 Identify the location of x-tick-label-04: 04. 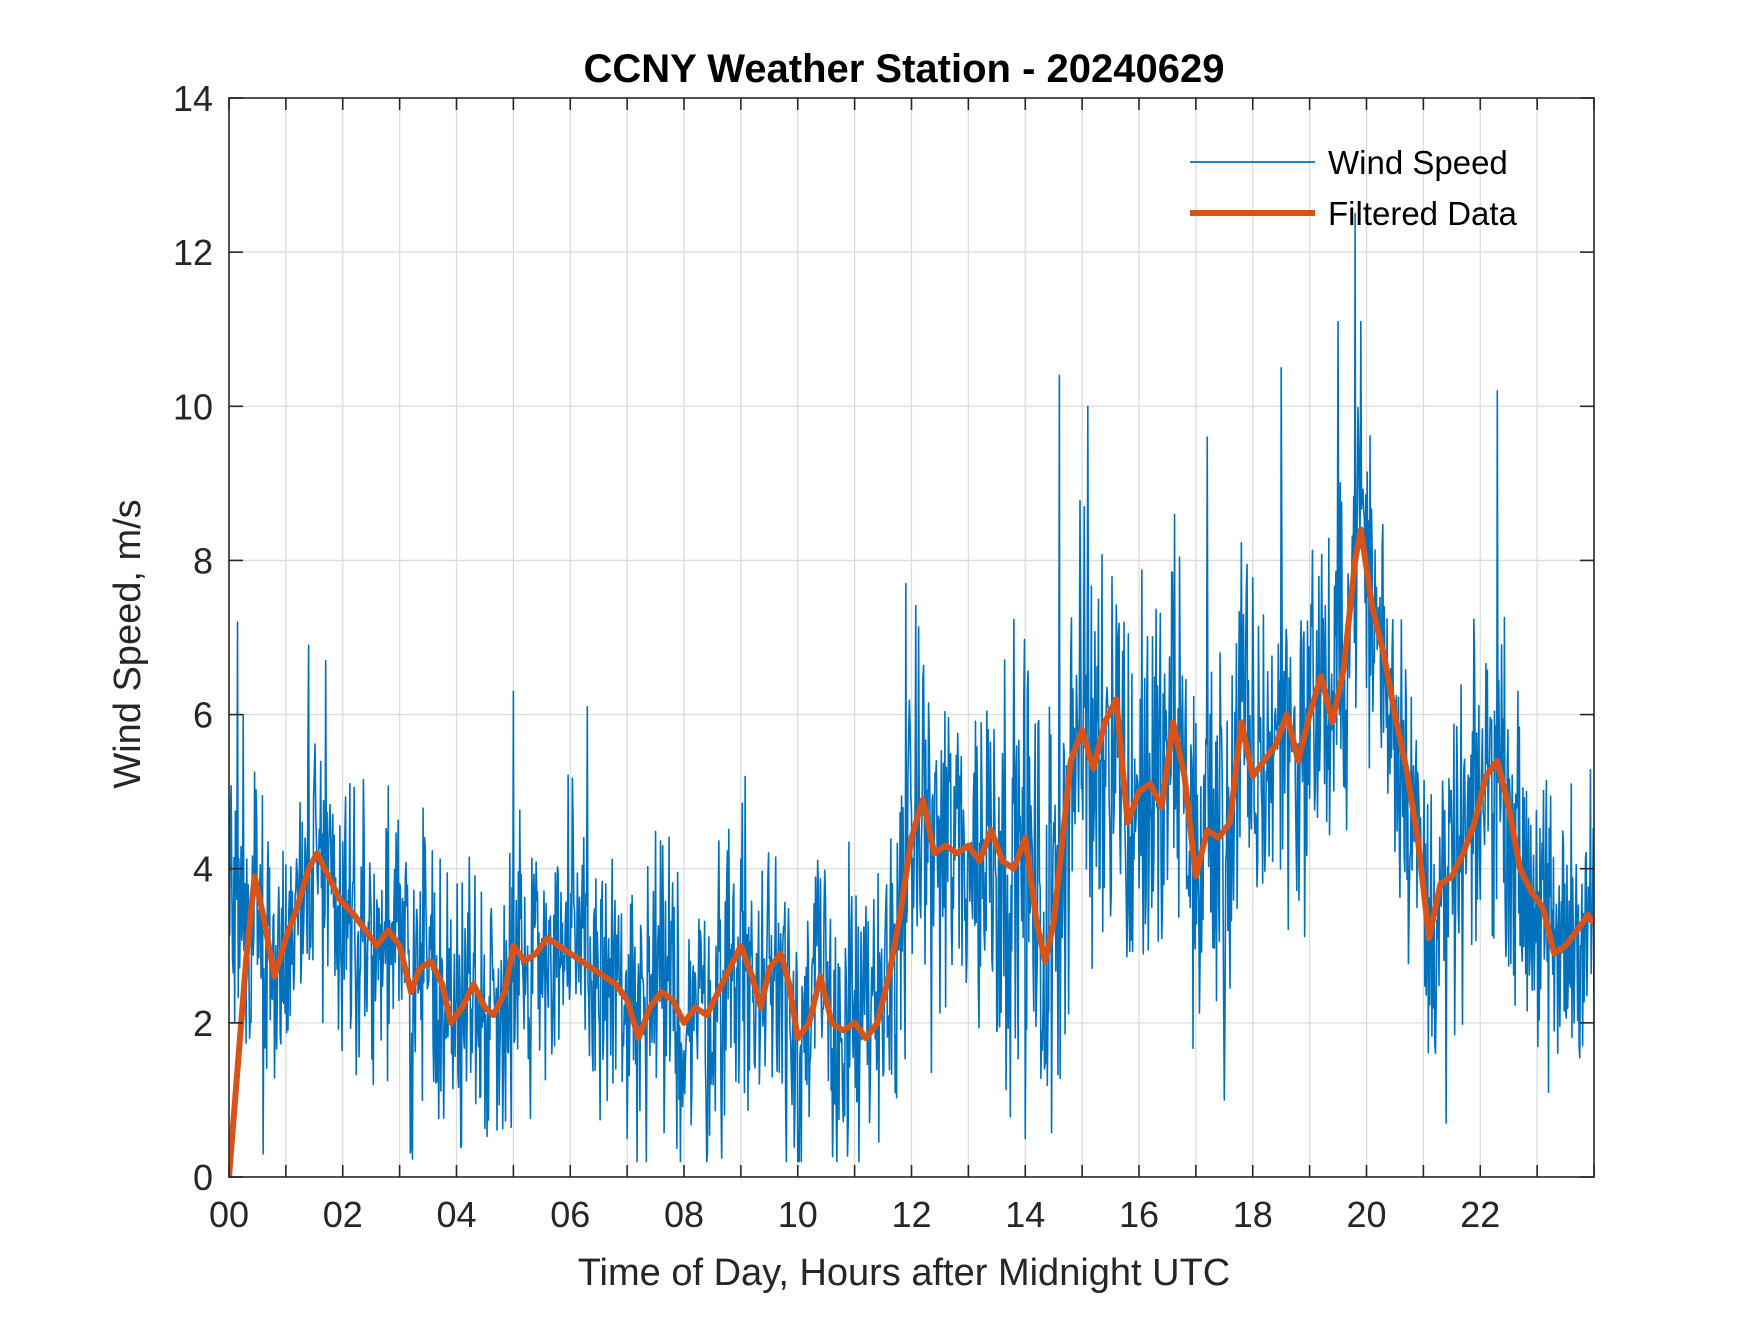
(456, 1214).